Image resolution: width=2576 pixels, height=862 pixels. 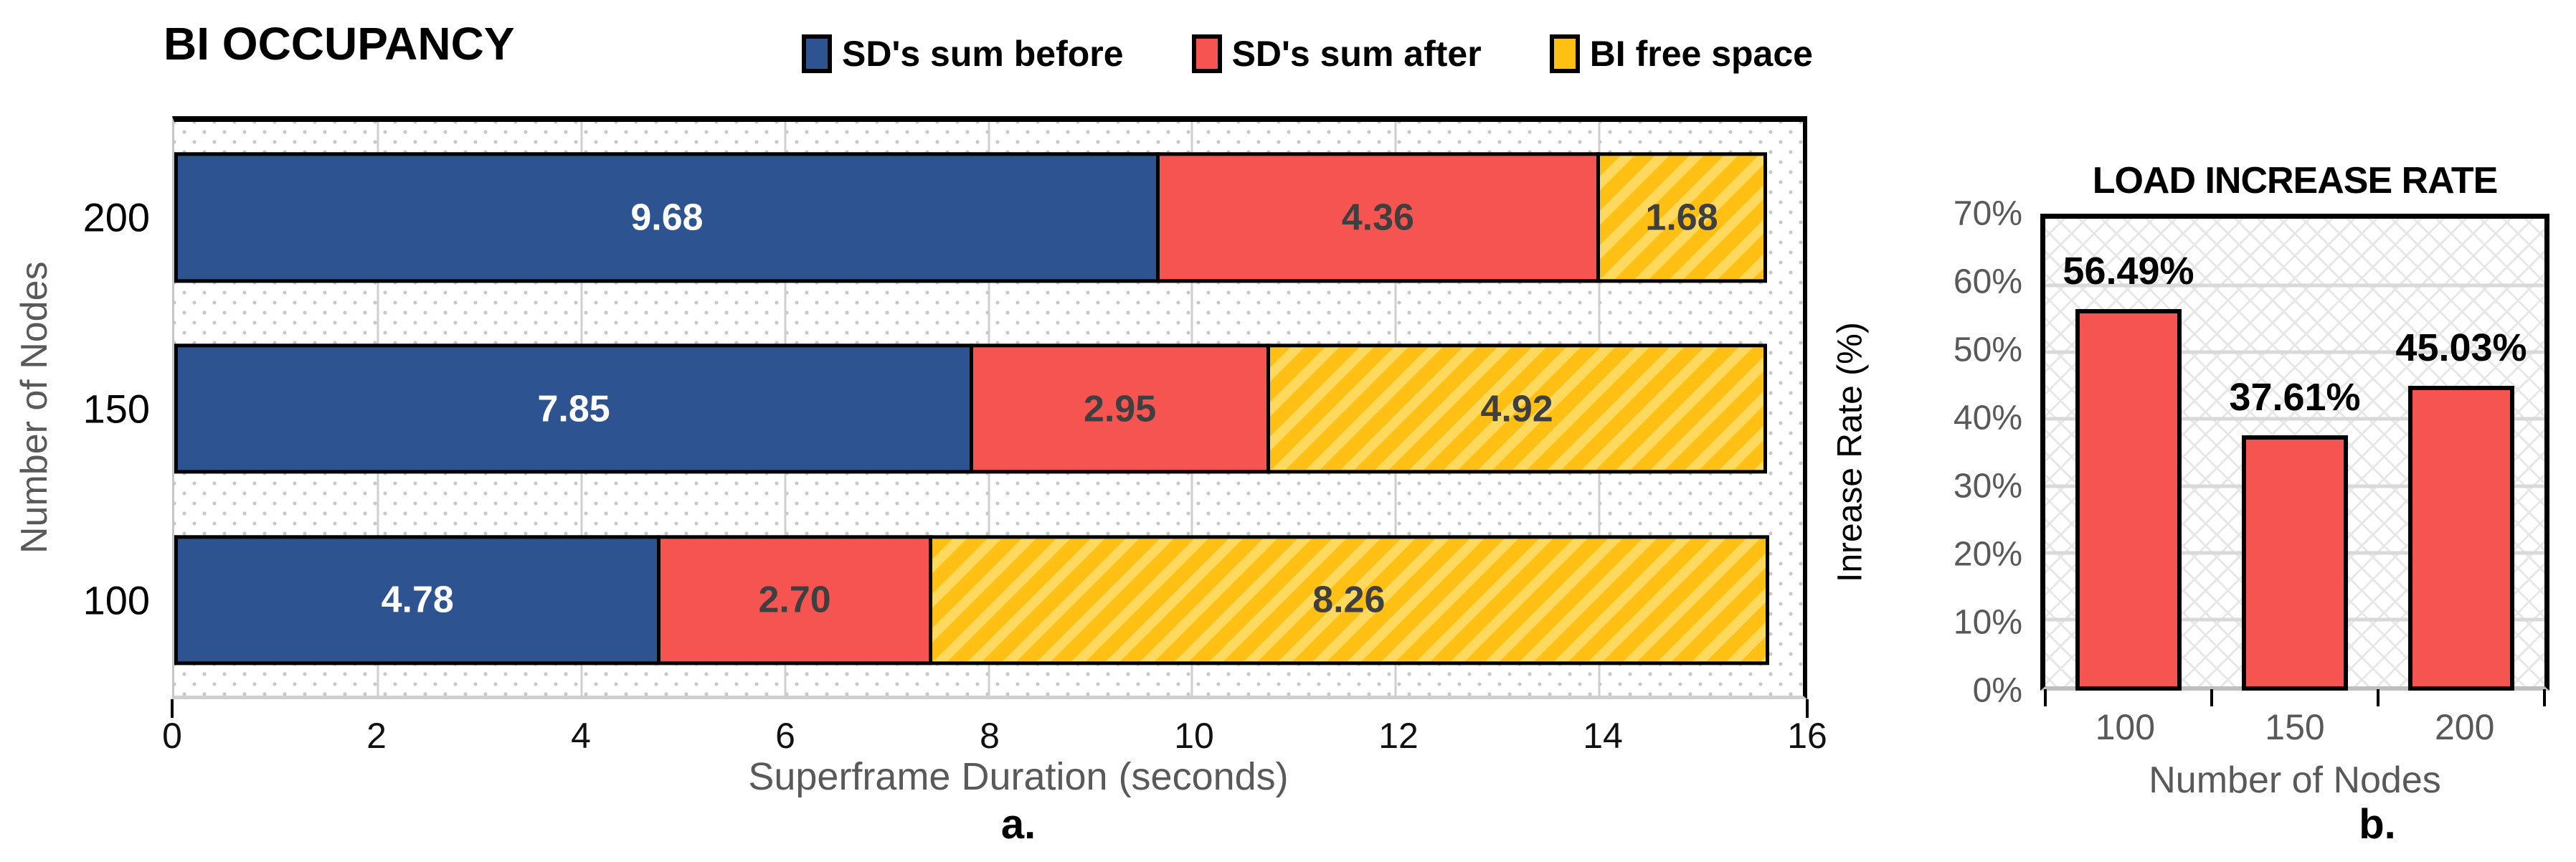 I want to click on legend-item-sd-sum-after: SD's sum after, so click(x=1336, y=54).